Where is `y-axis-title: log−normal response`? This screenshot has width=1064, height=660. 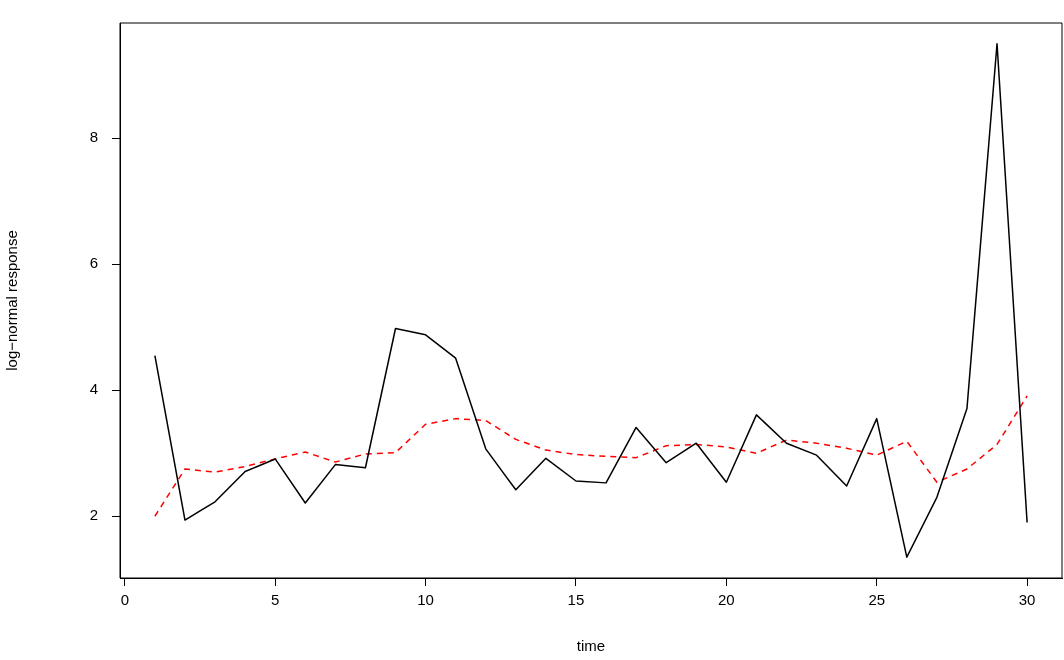 y-axis-title: log−normal response is located at coordinates (12, 300).